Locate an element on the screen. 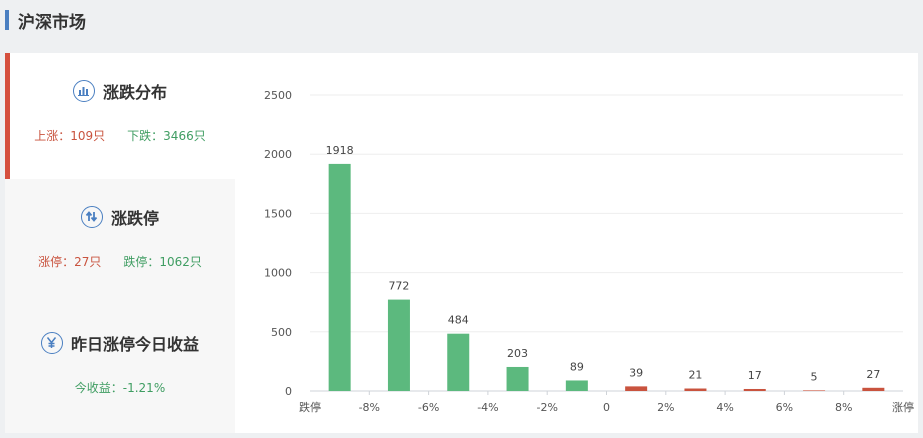 This screenshot has width=923, height=438. tab-limit-up-down: 涨跌停 涨停：27只 跌停：1062只 is located at coordinates (120, 242).